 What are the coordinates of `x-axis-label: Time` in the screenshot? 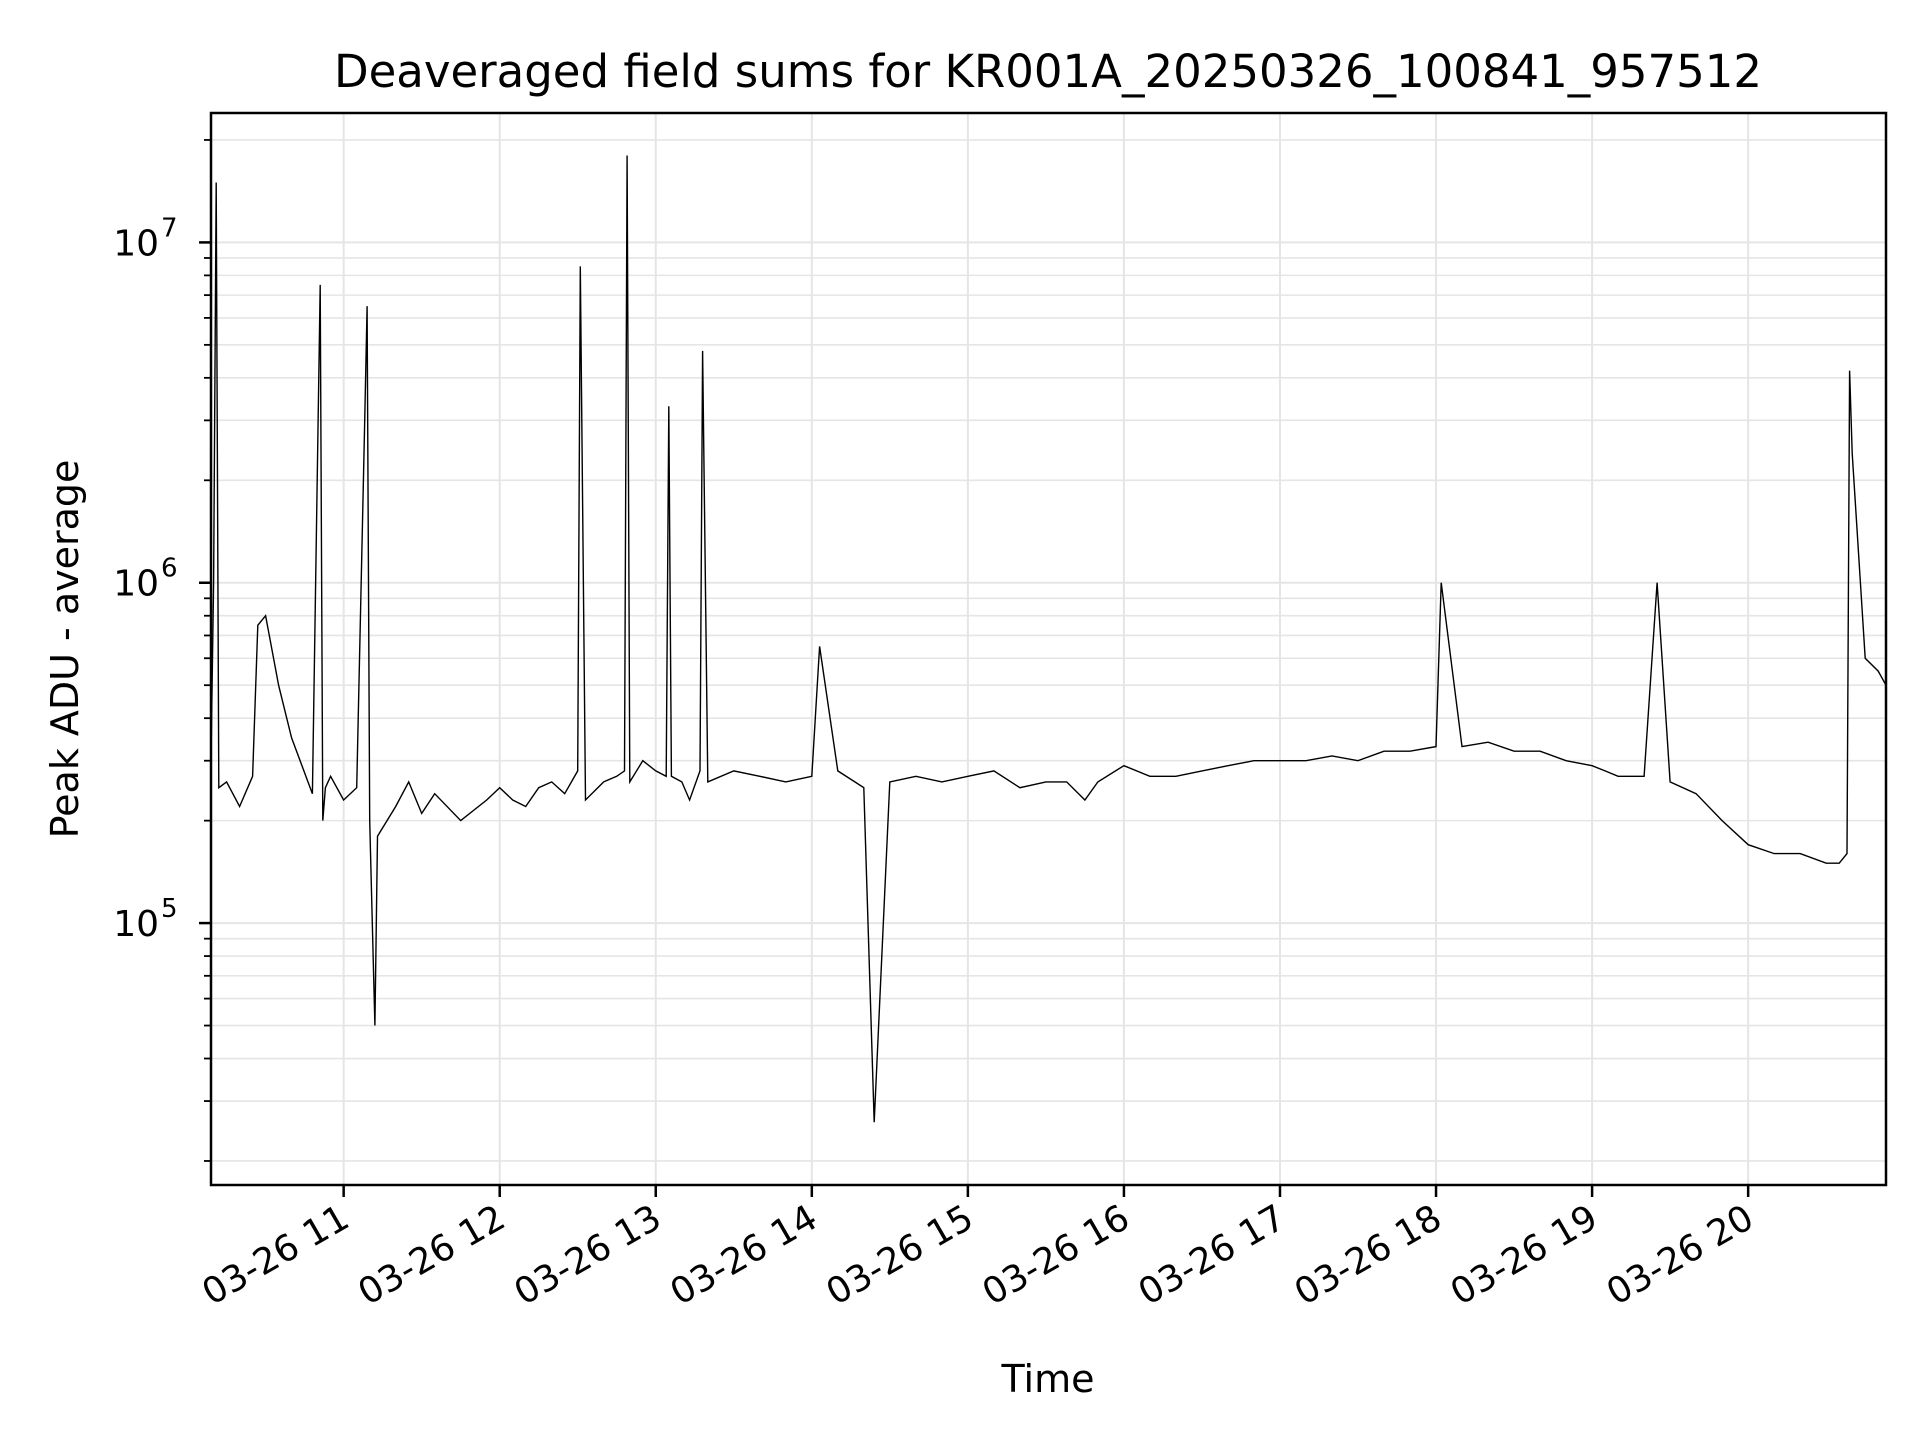 It's located at (1048, 1379).